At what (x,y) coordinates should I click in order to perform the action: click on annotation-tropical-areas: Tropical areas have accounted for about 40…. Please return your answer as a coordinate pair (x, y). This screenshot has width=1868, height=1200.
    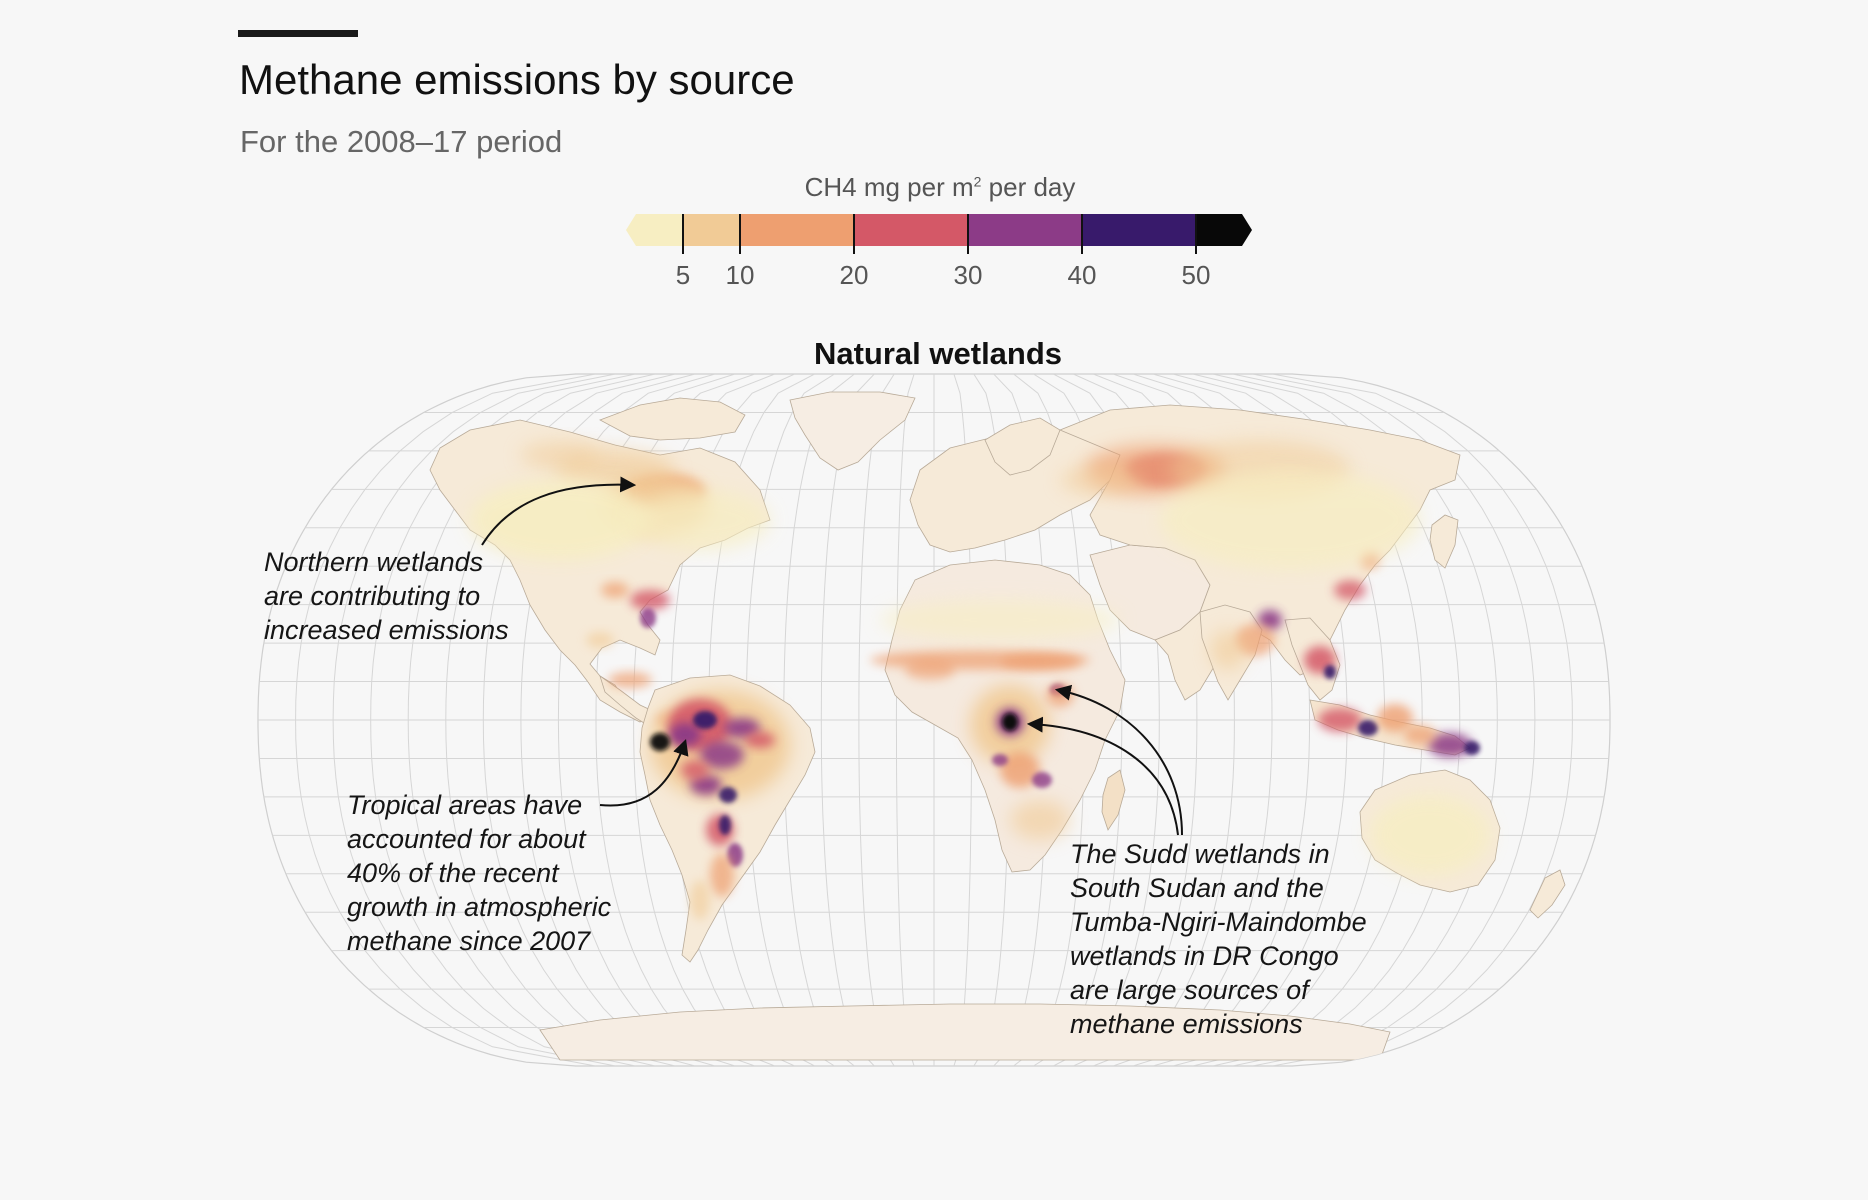
    Looking at the image, I should click on (479, 873).